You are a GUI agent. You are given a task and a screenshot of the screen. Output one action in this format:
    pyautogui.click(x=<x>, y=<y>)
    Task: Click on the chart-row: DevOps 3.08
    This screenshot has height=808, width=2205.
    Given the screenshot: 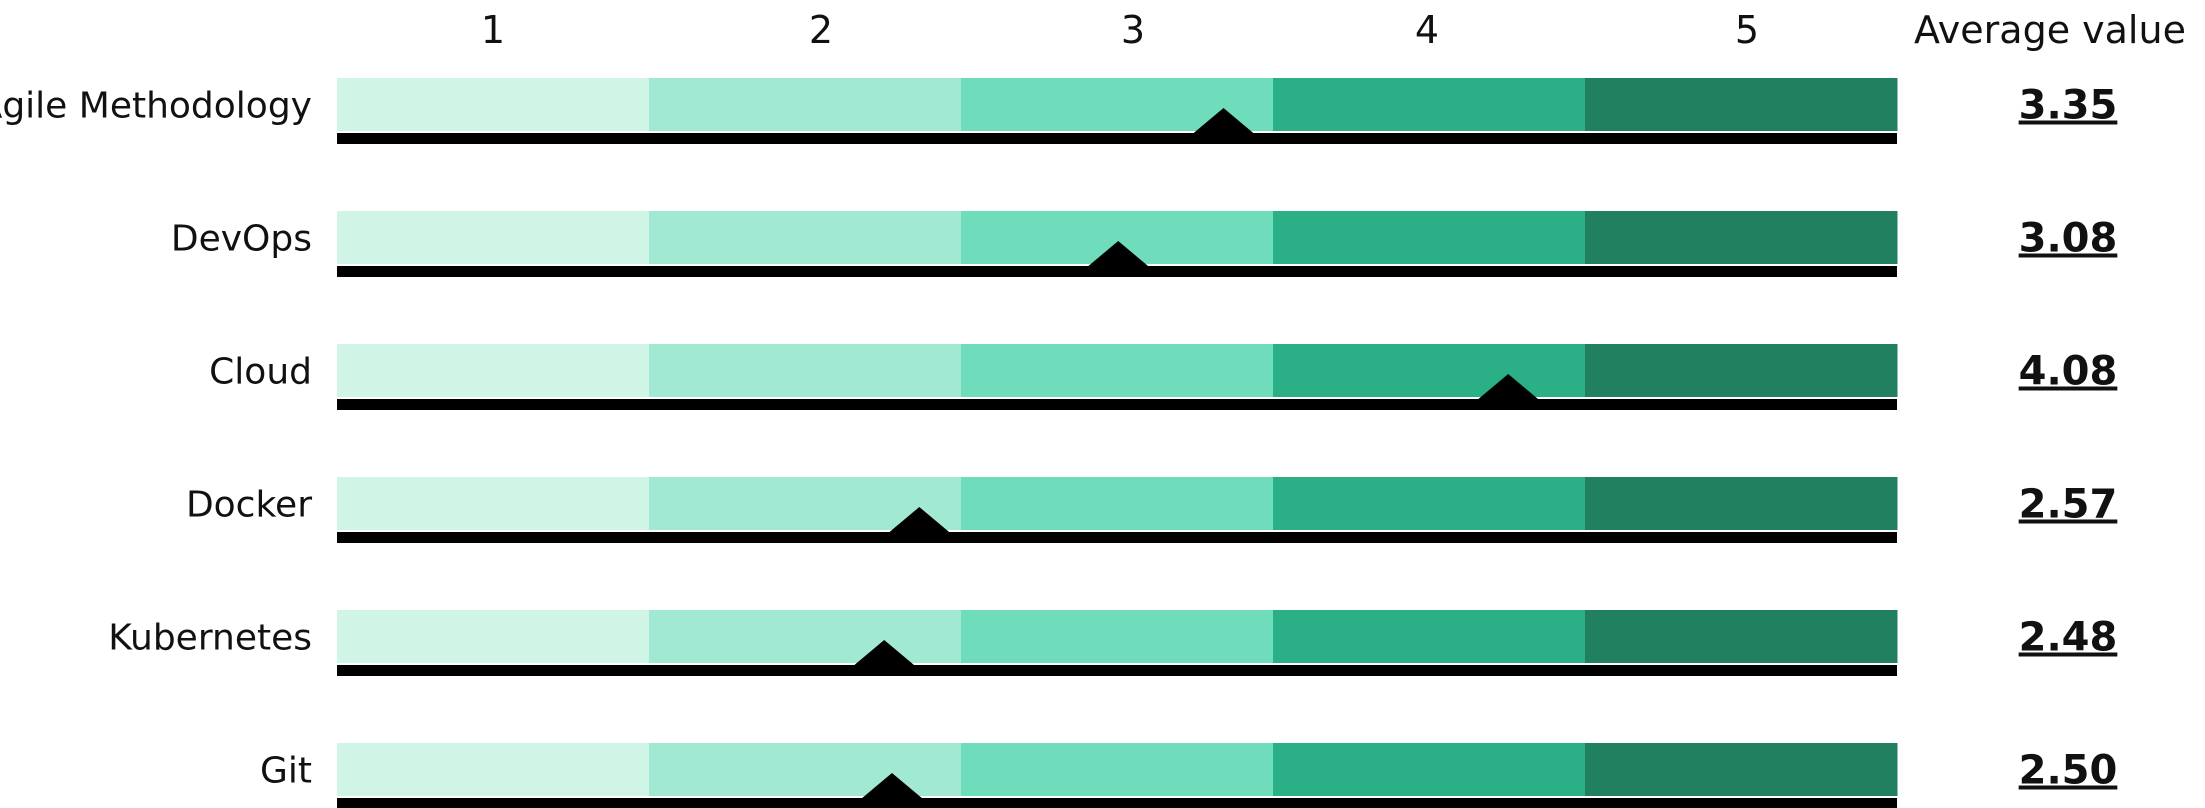 What is the action you would take?
    pyautogui.click(x=1144, y=244)
    